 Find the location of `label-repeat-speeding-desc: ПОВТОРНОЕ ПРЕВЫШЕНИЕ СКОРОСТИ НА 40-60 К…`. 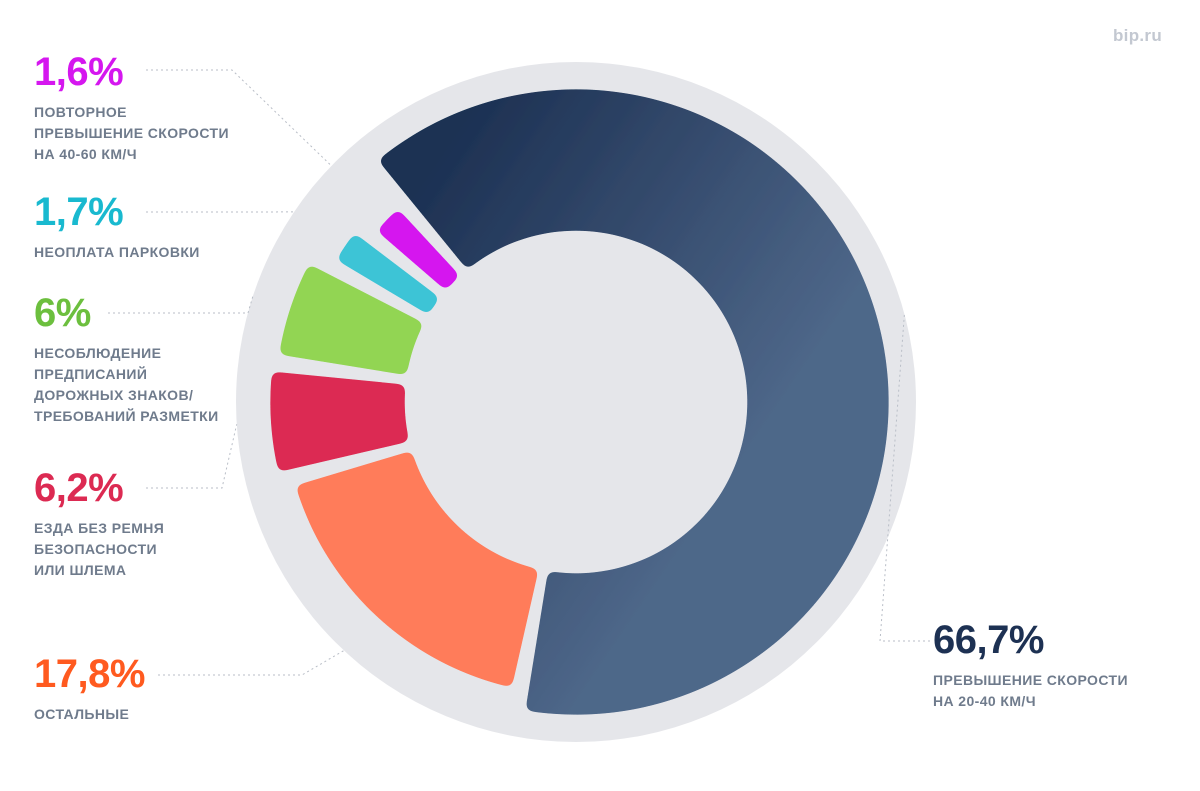

label-repeat-speeding-desc: ПОВТОРНОЕ ПРЕВЫШЕНИЕ СКОРОСТИ НА 40-60 К… is located at coordinates (131, 133).